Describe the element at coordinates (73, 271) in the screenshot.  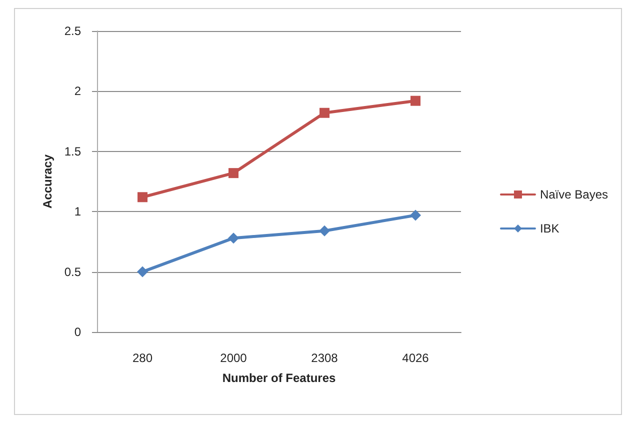
I see `y-tick-label: 0.5` at that location.